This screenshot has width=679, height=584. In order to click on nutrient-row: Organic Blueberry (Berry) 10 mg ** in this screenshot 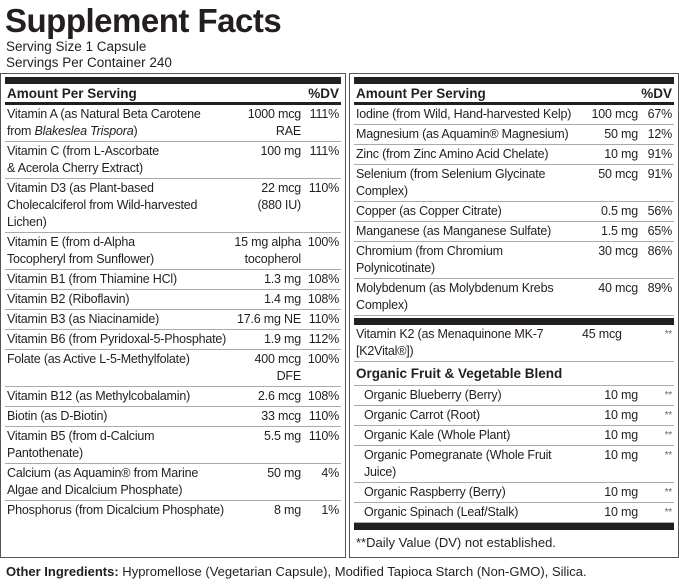, I will do `click(514, 396)`.